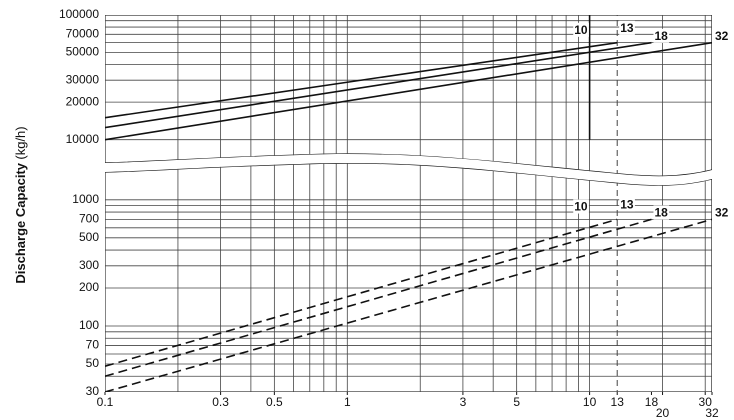 The height and width of the screenshot is (420, 734). I want to click on y-tick-label: 200, so click(89, 287).